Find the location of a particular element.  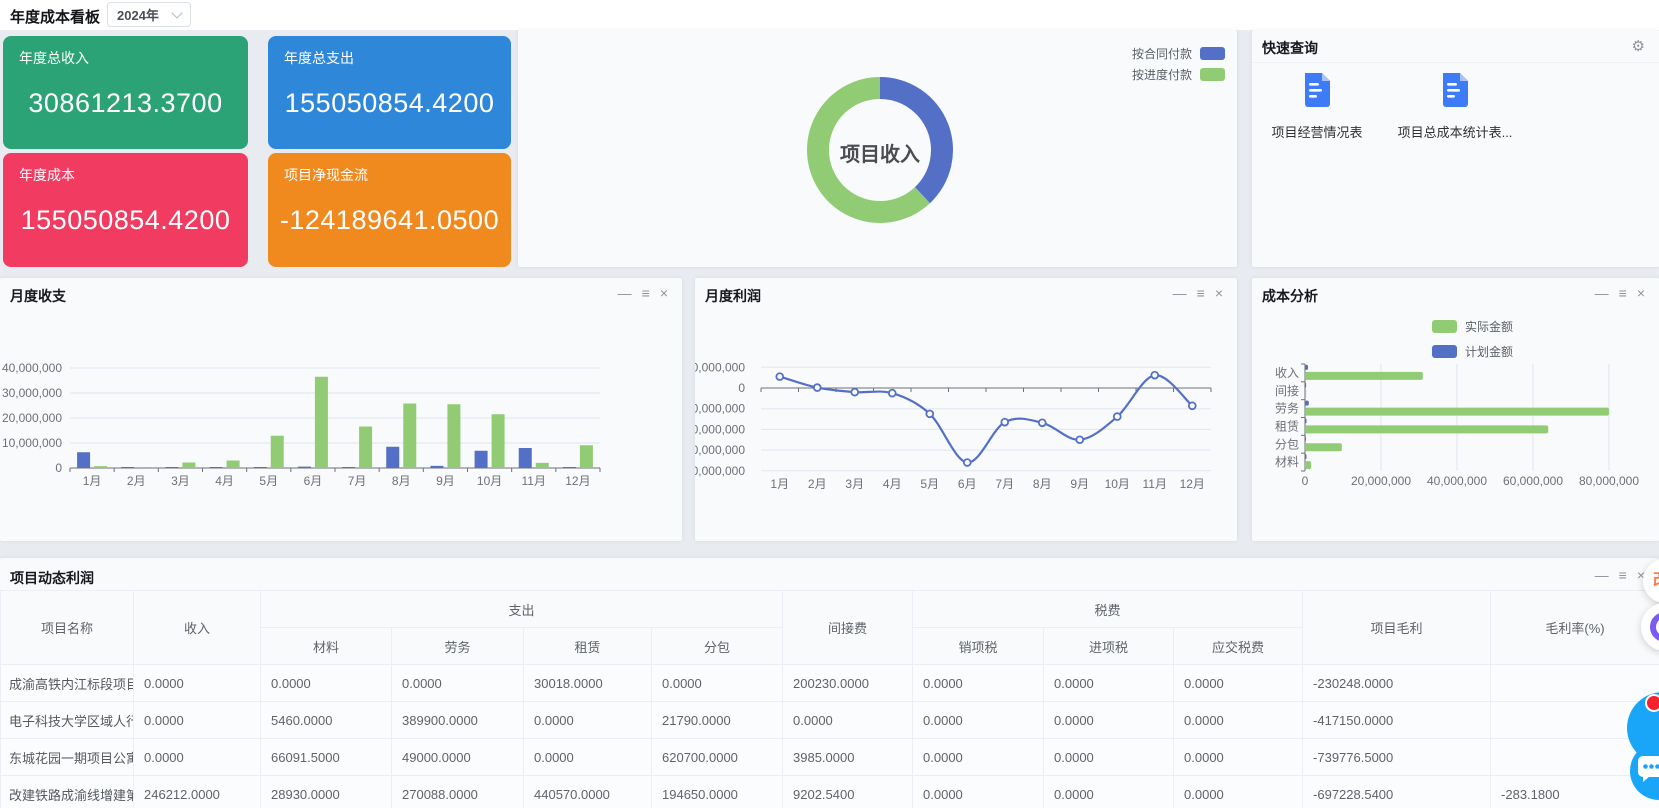

column-subheader: 进项税 is located at coordinates (1109, 646).